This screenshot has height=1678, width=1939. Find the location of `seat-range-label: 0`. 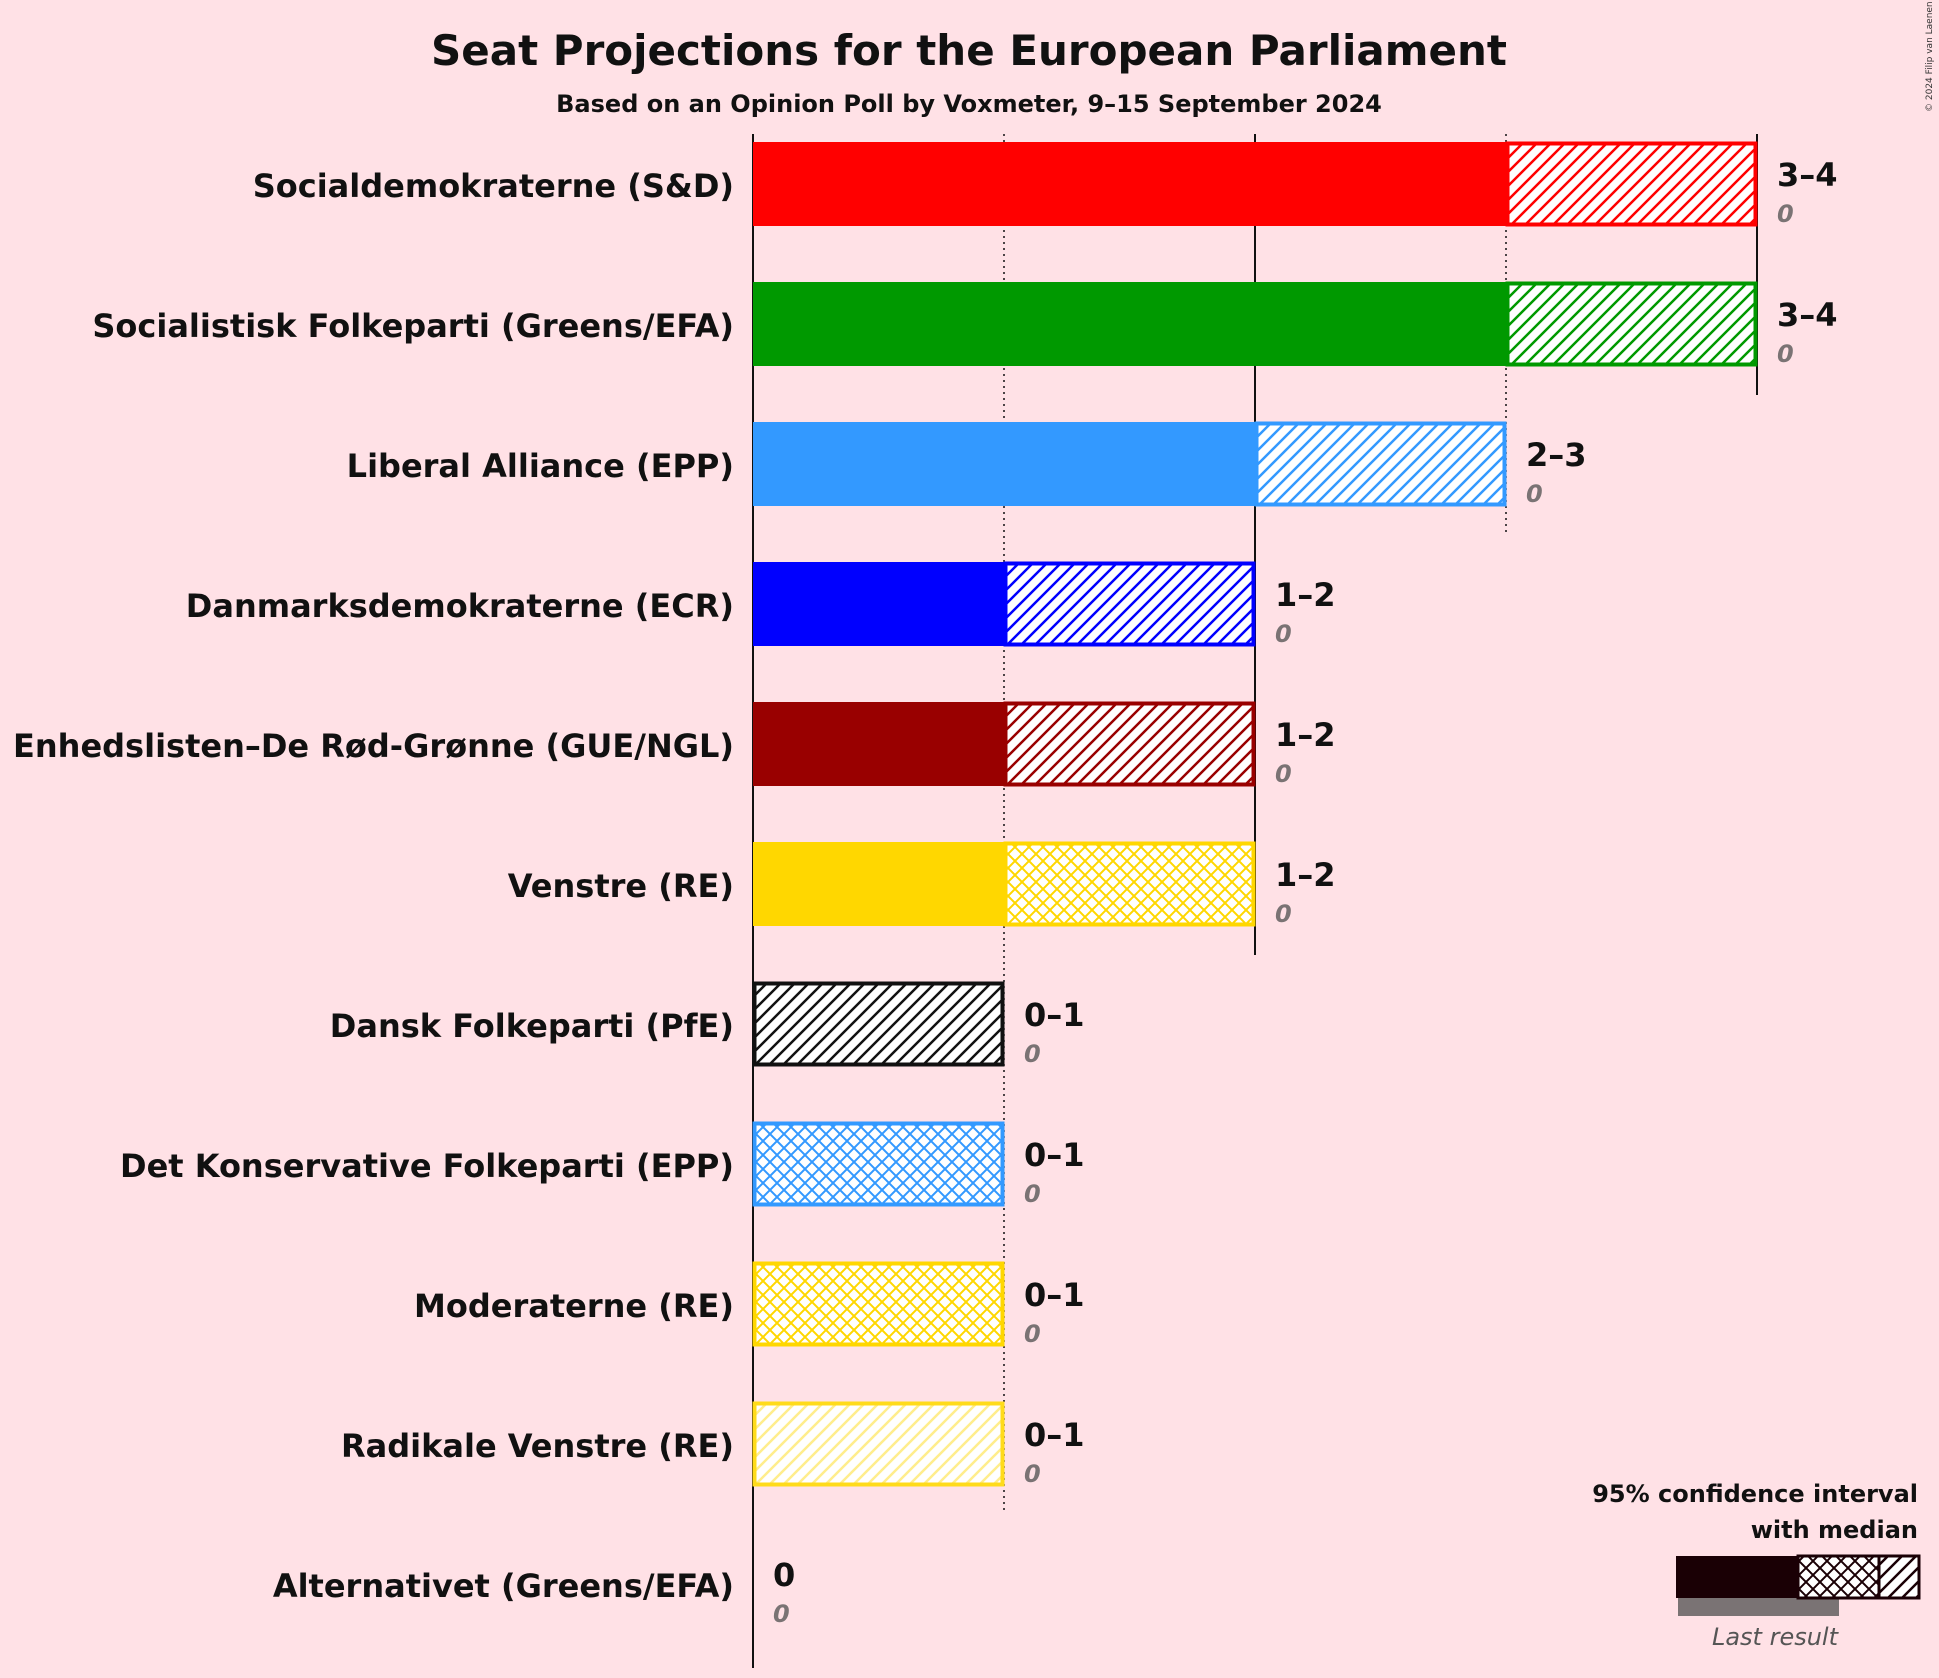

seat-range-label: 0 is located at coordinates (784, 1575).